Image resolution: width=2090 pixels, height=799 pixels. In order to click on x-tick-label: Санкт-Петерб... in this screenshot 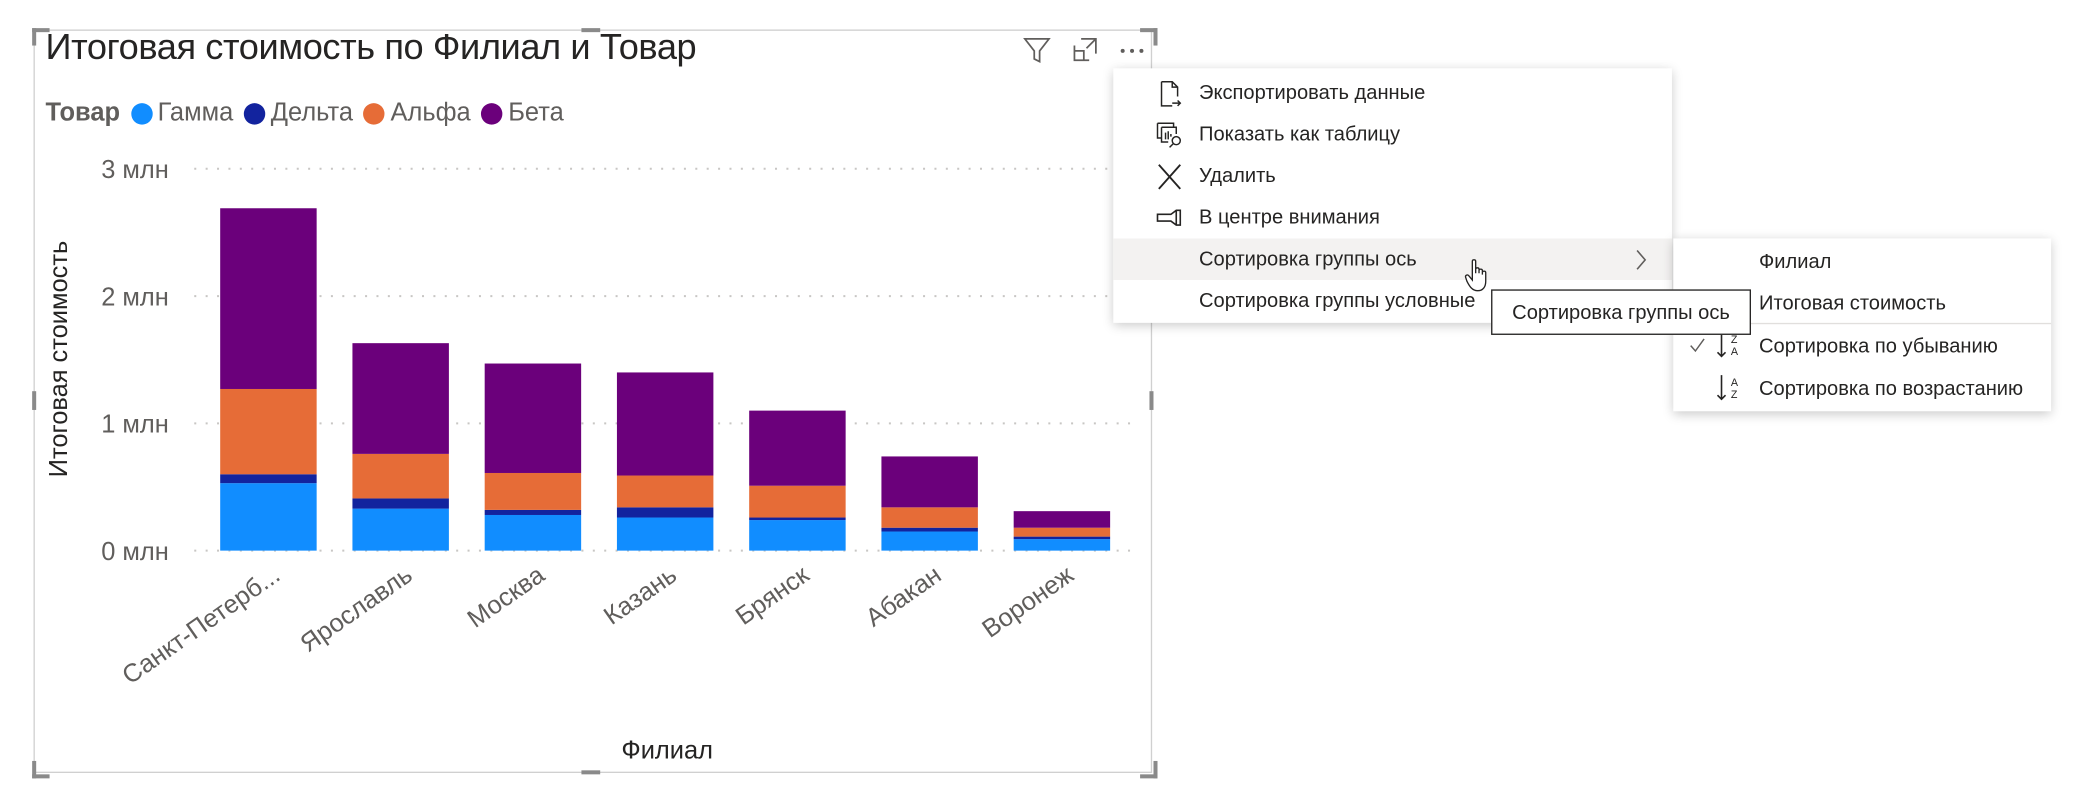, I will do `click(201, 625)`.